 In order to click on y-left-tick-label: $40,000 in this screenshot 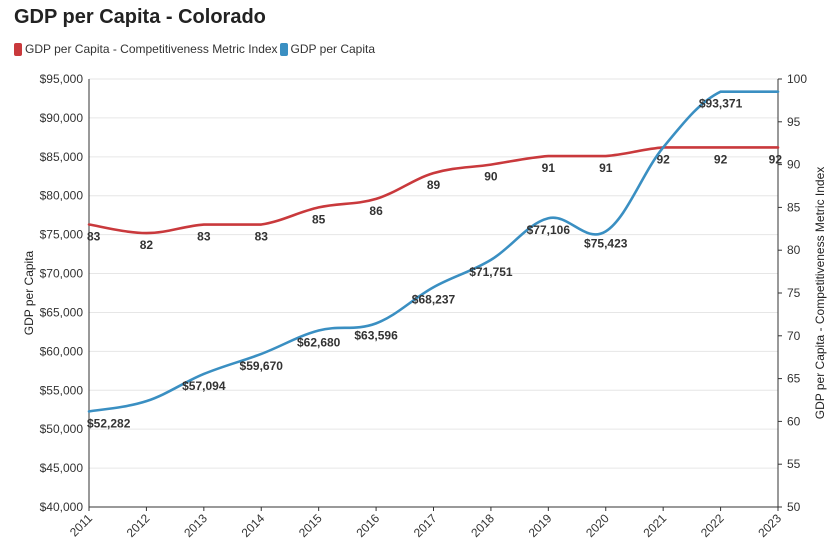, I will do `click(62, 507)`.